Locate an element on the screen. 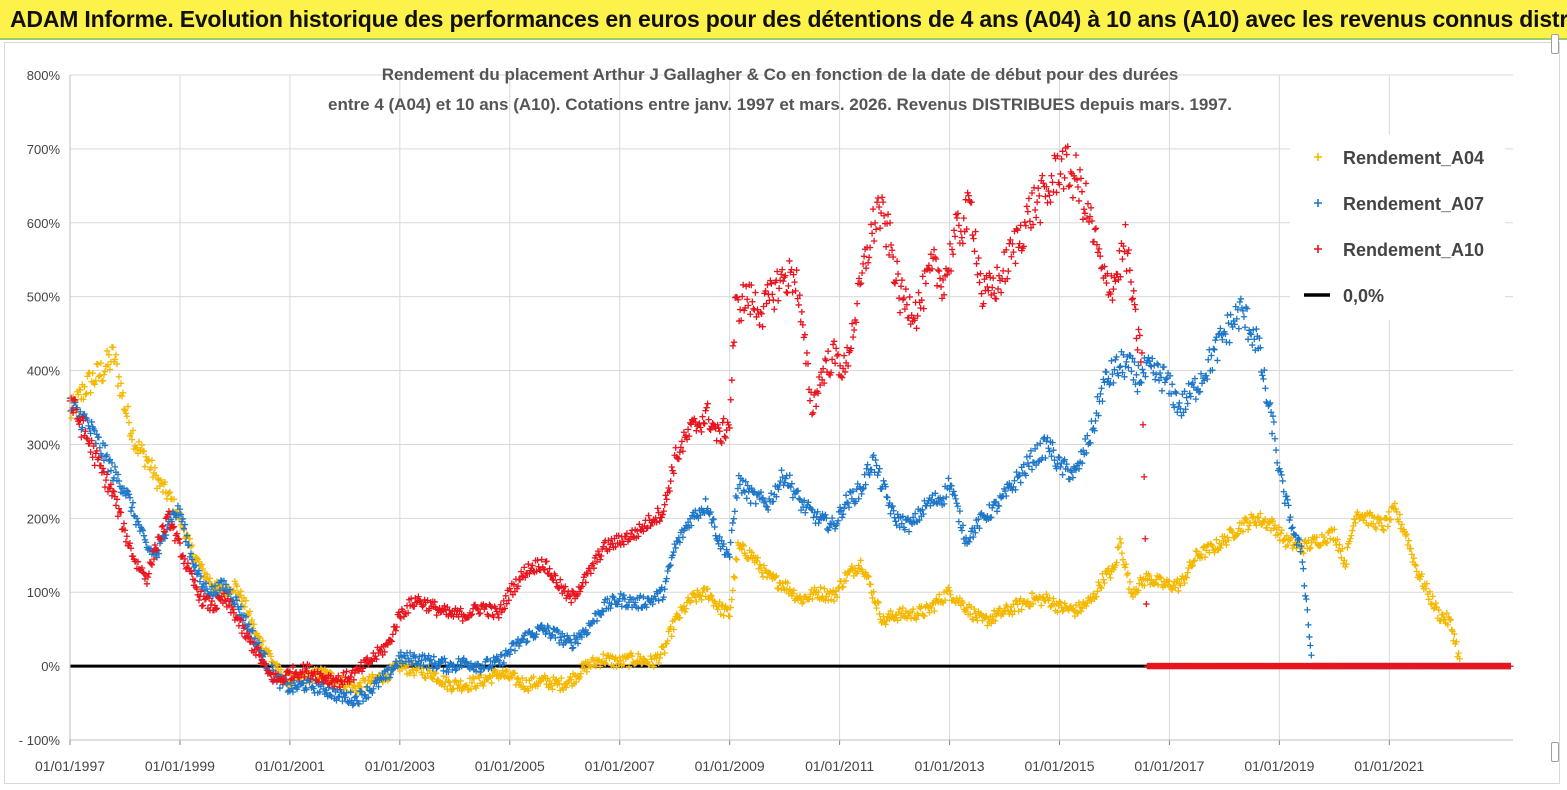 The image size is (1567, 790). y-tick-label: 700% is located at coordinates (44, 149).